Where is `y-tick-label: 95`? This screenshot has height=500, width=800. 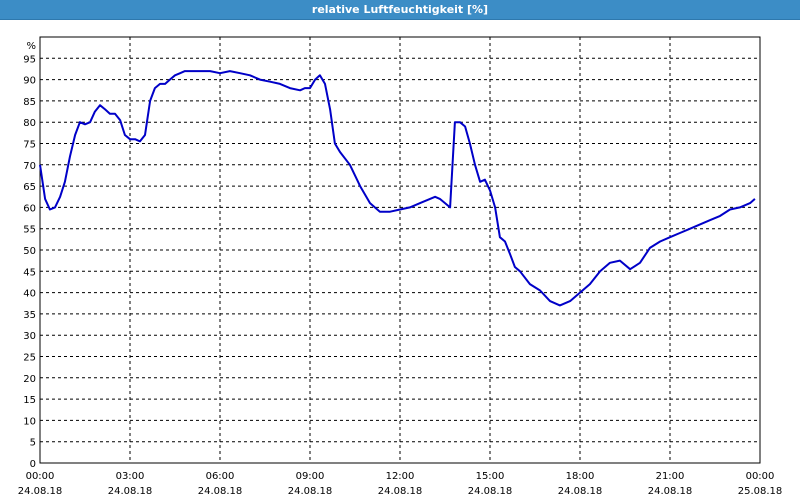
y-tick-label: 95 is located at coordinates (29, 59).